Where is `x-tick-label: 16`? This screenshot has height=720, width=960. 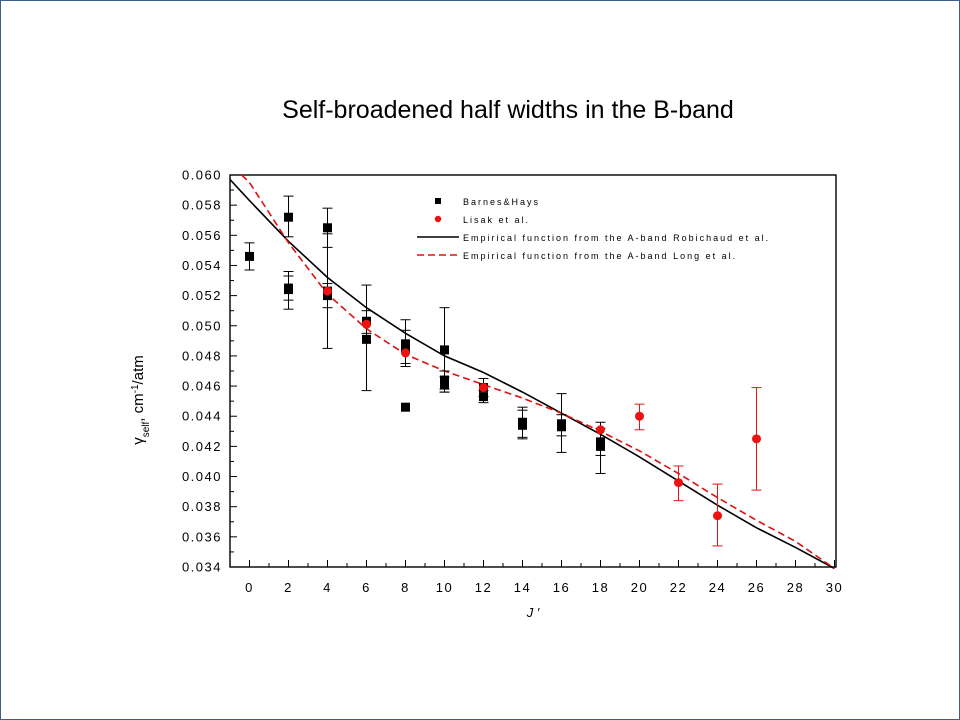
x-tick-label: 16 is located at coordinates (561, 587).